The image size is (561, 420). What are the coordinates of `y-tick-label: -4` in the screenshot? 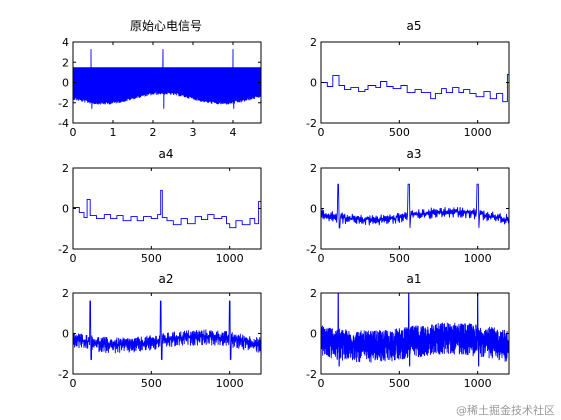 It's located at (63, 123).